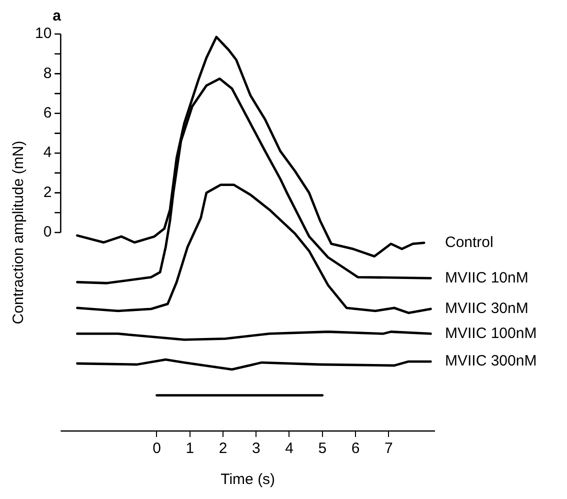 Image resolution: width=567 pixels, height=499 pixels. What do you see at coordinates (486, 309) in the screenshot?
I see `series-label: MVIIC 30nM` at bounding box center [486, 309].